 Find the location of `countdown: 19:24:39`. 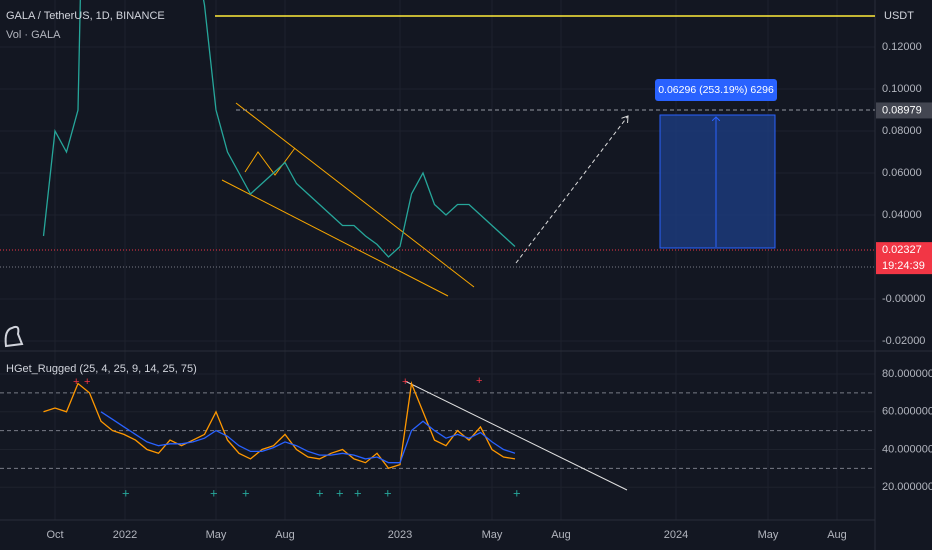

countdown: 19:24:39 is located at coordinates (903, 266).